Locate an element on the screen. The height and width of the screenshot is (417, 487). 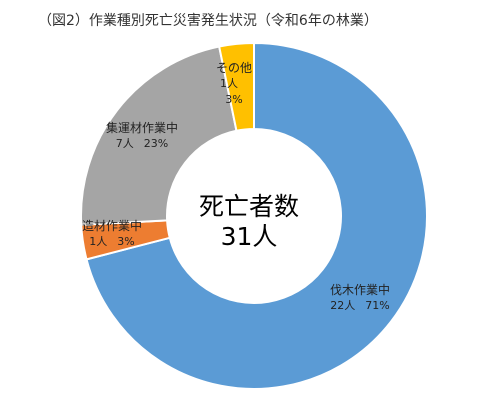
center-total-label: 死亡者数 31人 is located at coordinates (249, 222).